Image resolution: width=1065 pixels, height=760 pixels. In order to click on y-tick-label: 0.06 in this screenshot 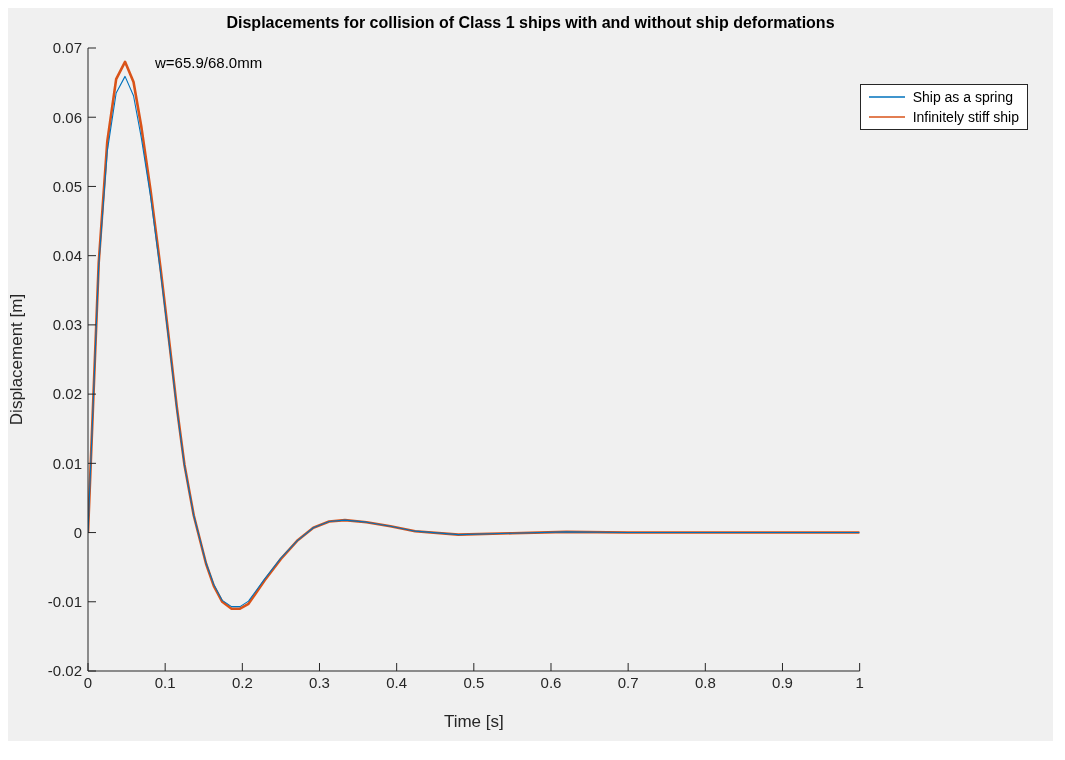, I will do `click(67, 117)`.